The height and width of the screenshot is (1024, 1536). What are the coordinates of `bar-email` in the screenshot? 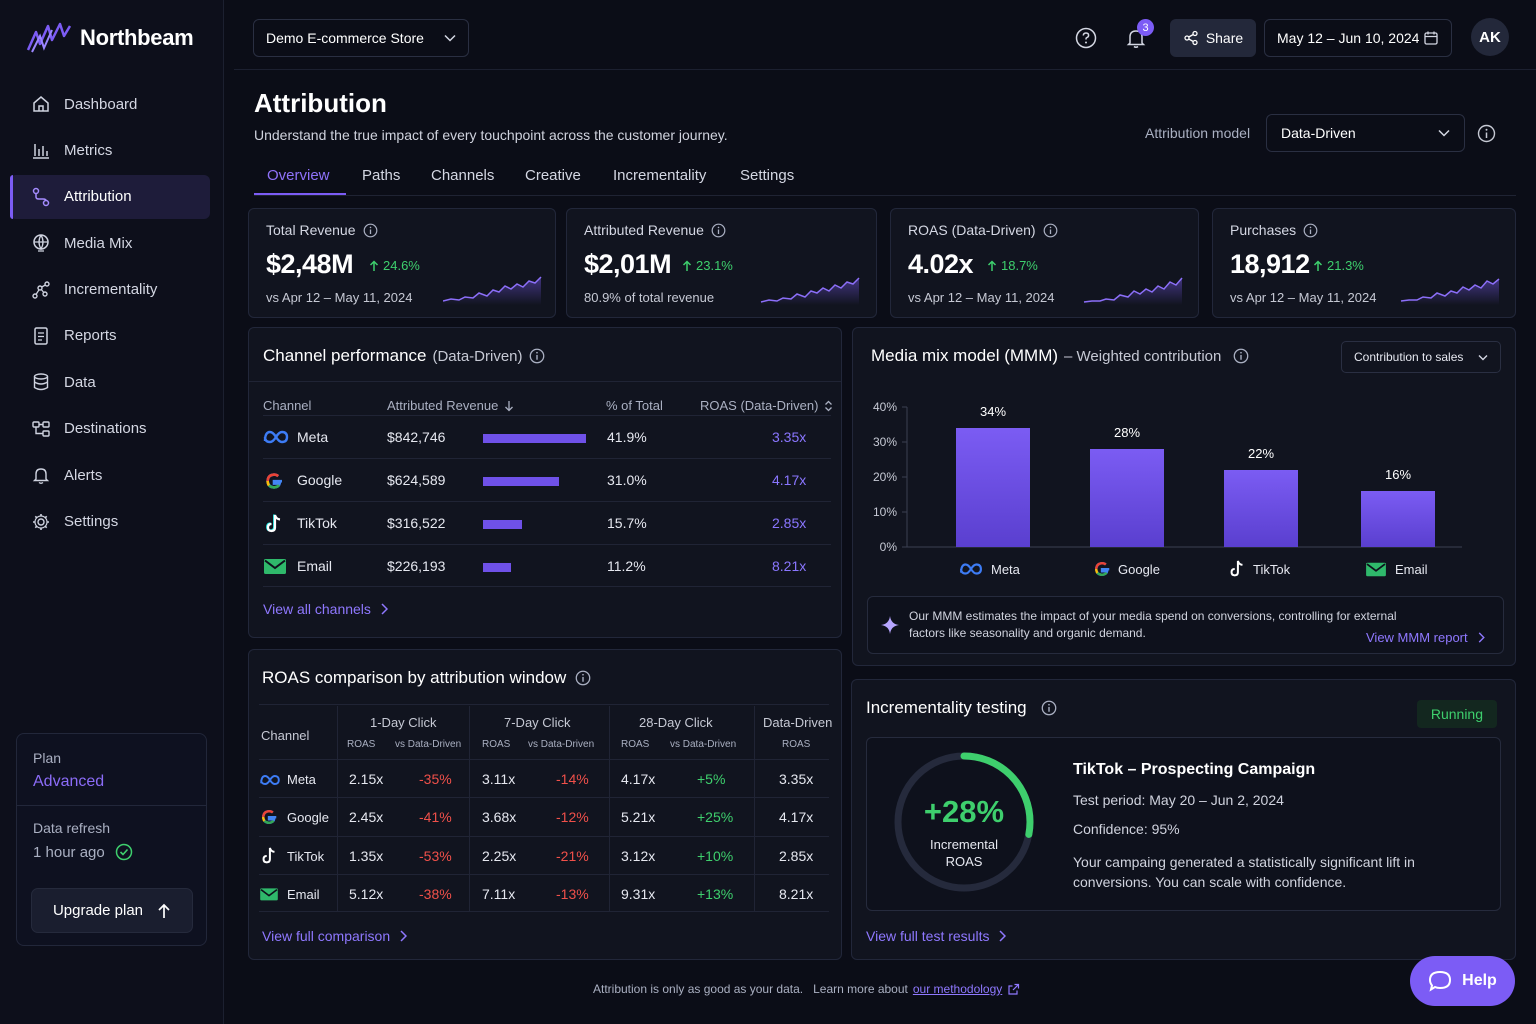 It's located at (1398, 519).